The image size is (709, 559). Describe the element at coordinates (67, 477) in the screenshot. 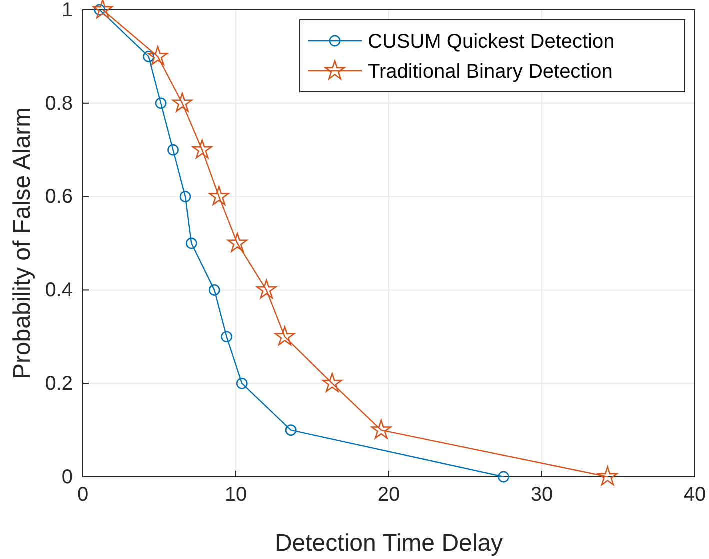

I see `y-tick-label: 0` at that location.